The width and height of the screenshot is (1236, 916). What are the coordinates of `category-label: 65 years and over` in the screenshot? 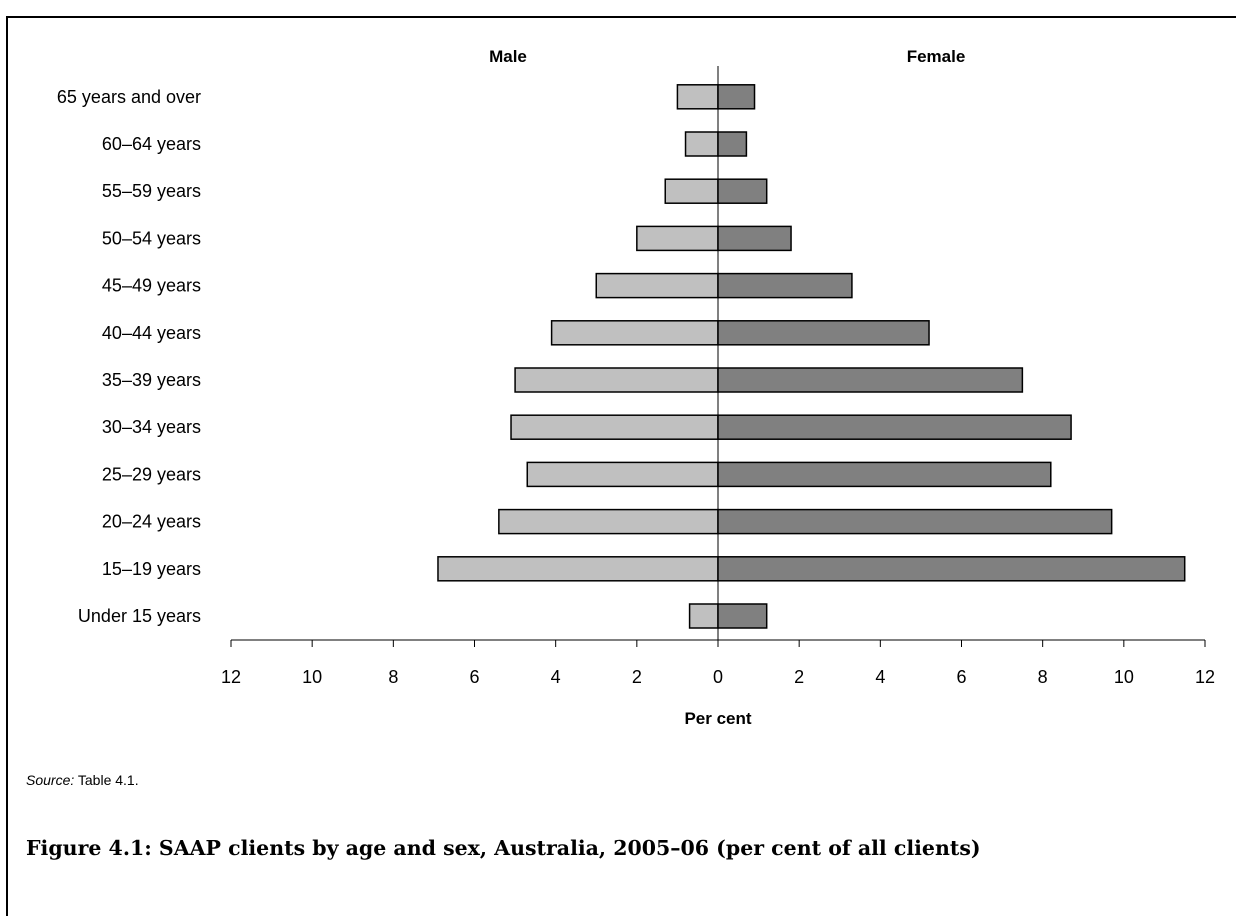 It's located at (129, 97).